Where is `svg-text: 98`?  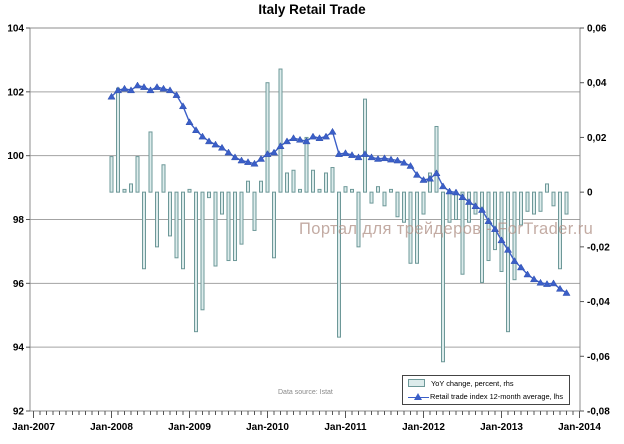
svg-text: 98 is located at coordinates (19, 220).